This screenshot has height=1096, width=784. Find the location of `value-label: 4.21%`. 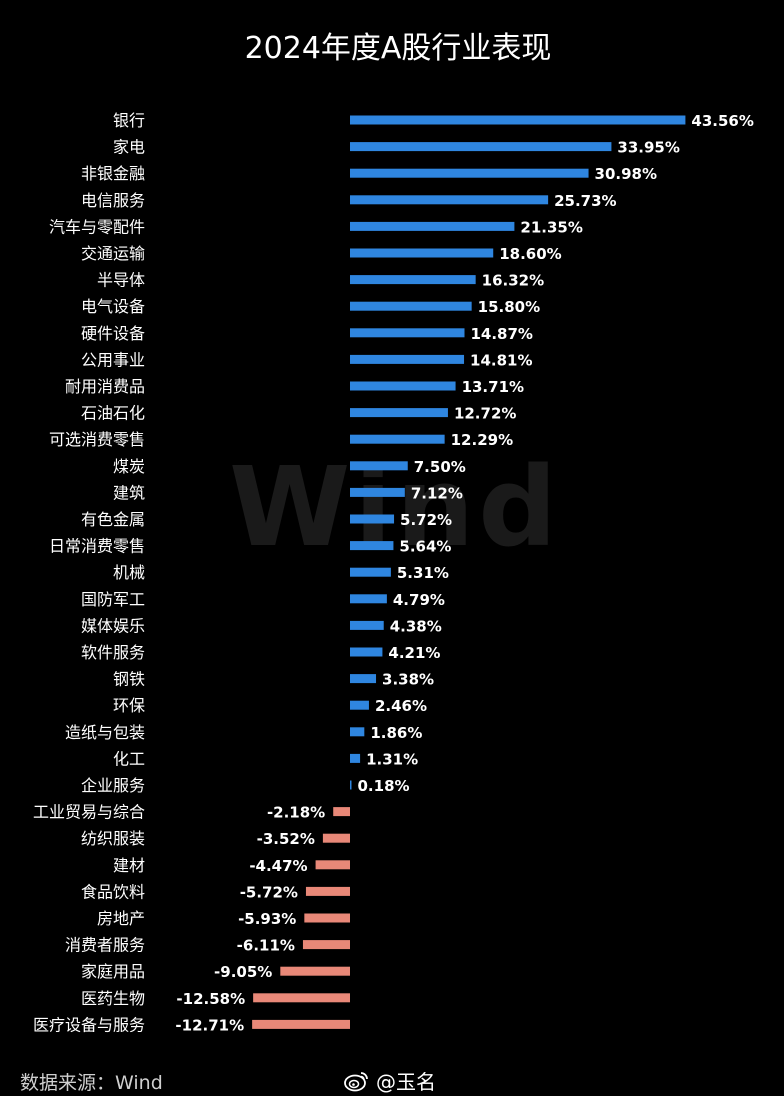

value-label: 4.21% is located at coordinates (414, 653).